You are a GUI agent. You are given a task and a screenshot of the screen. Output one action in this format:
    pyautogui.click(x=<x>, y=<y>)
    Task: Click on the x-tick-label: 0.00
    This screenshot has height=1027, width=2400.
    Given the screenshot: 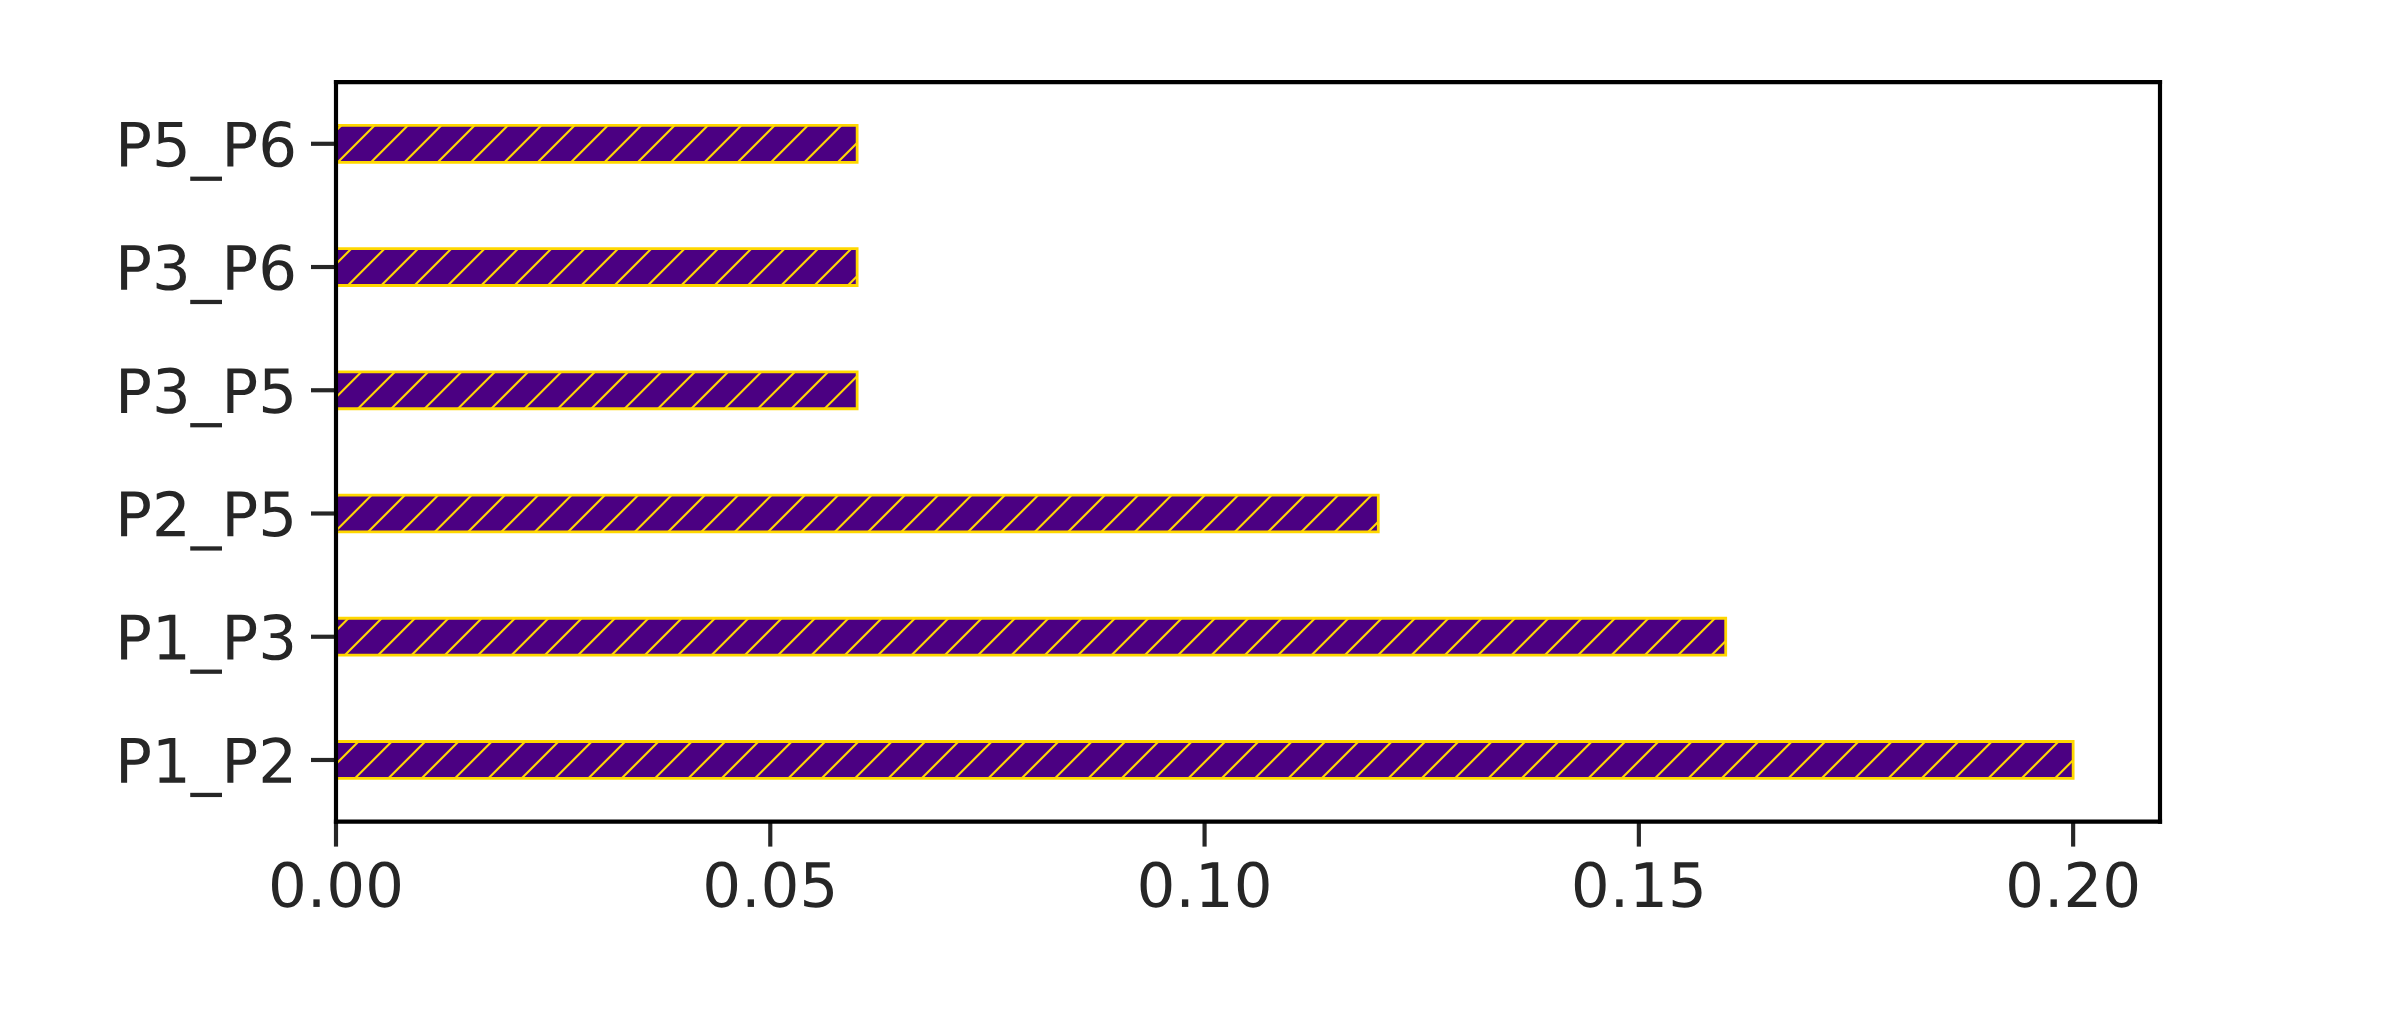 What is the action you would take?
    pyautogui.click(x=336, y=884)
    